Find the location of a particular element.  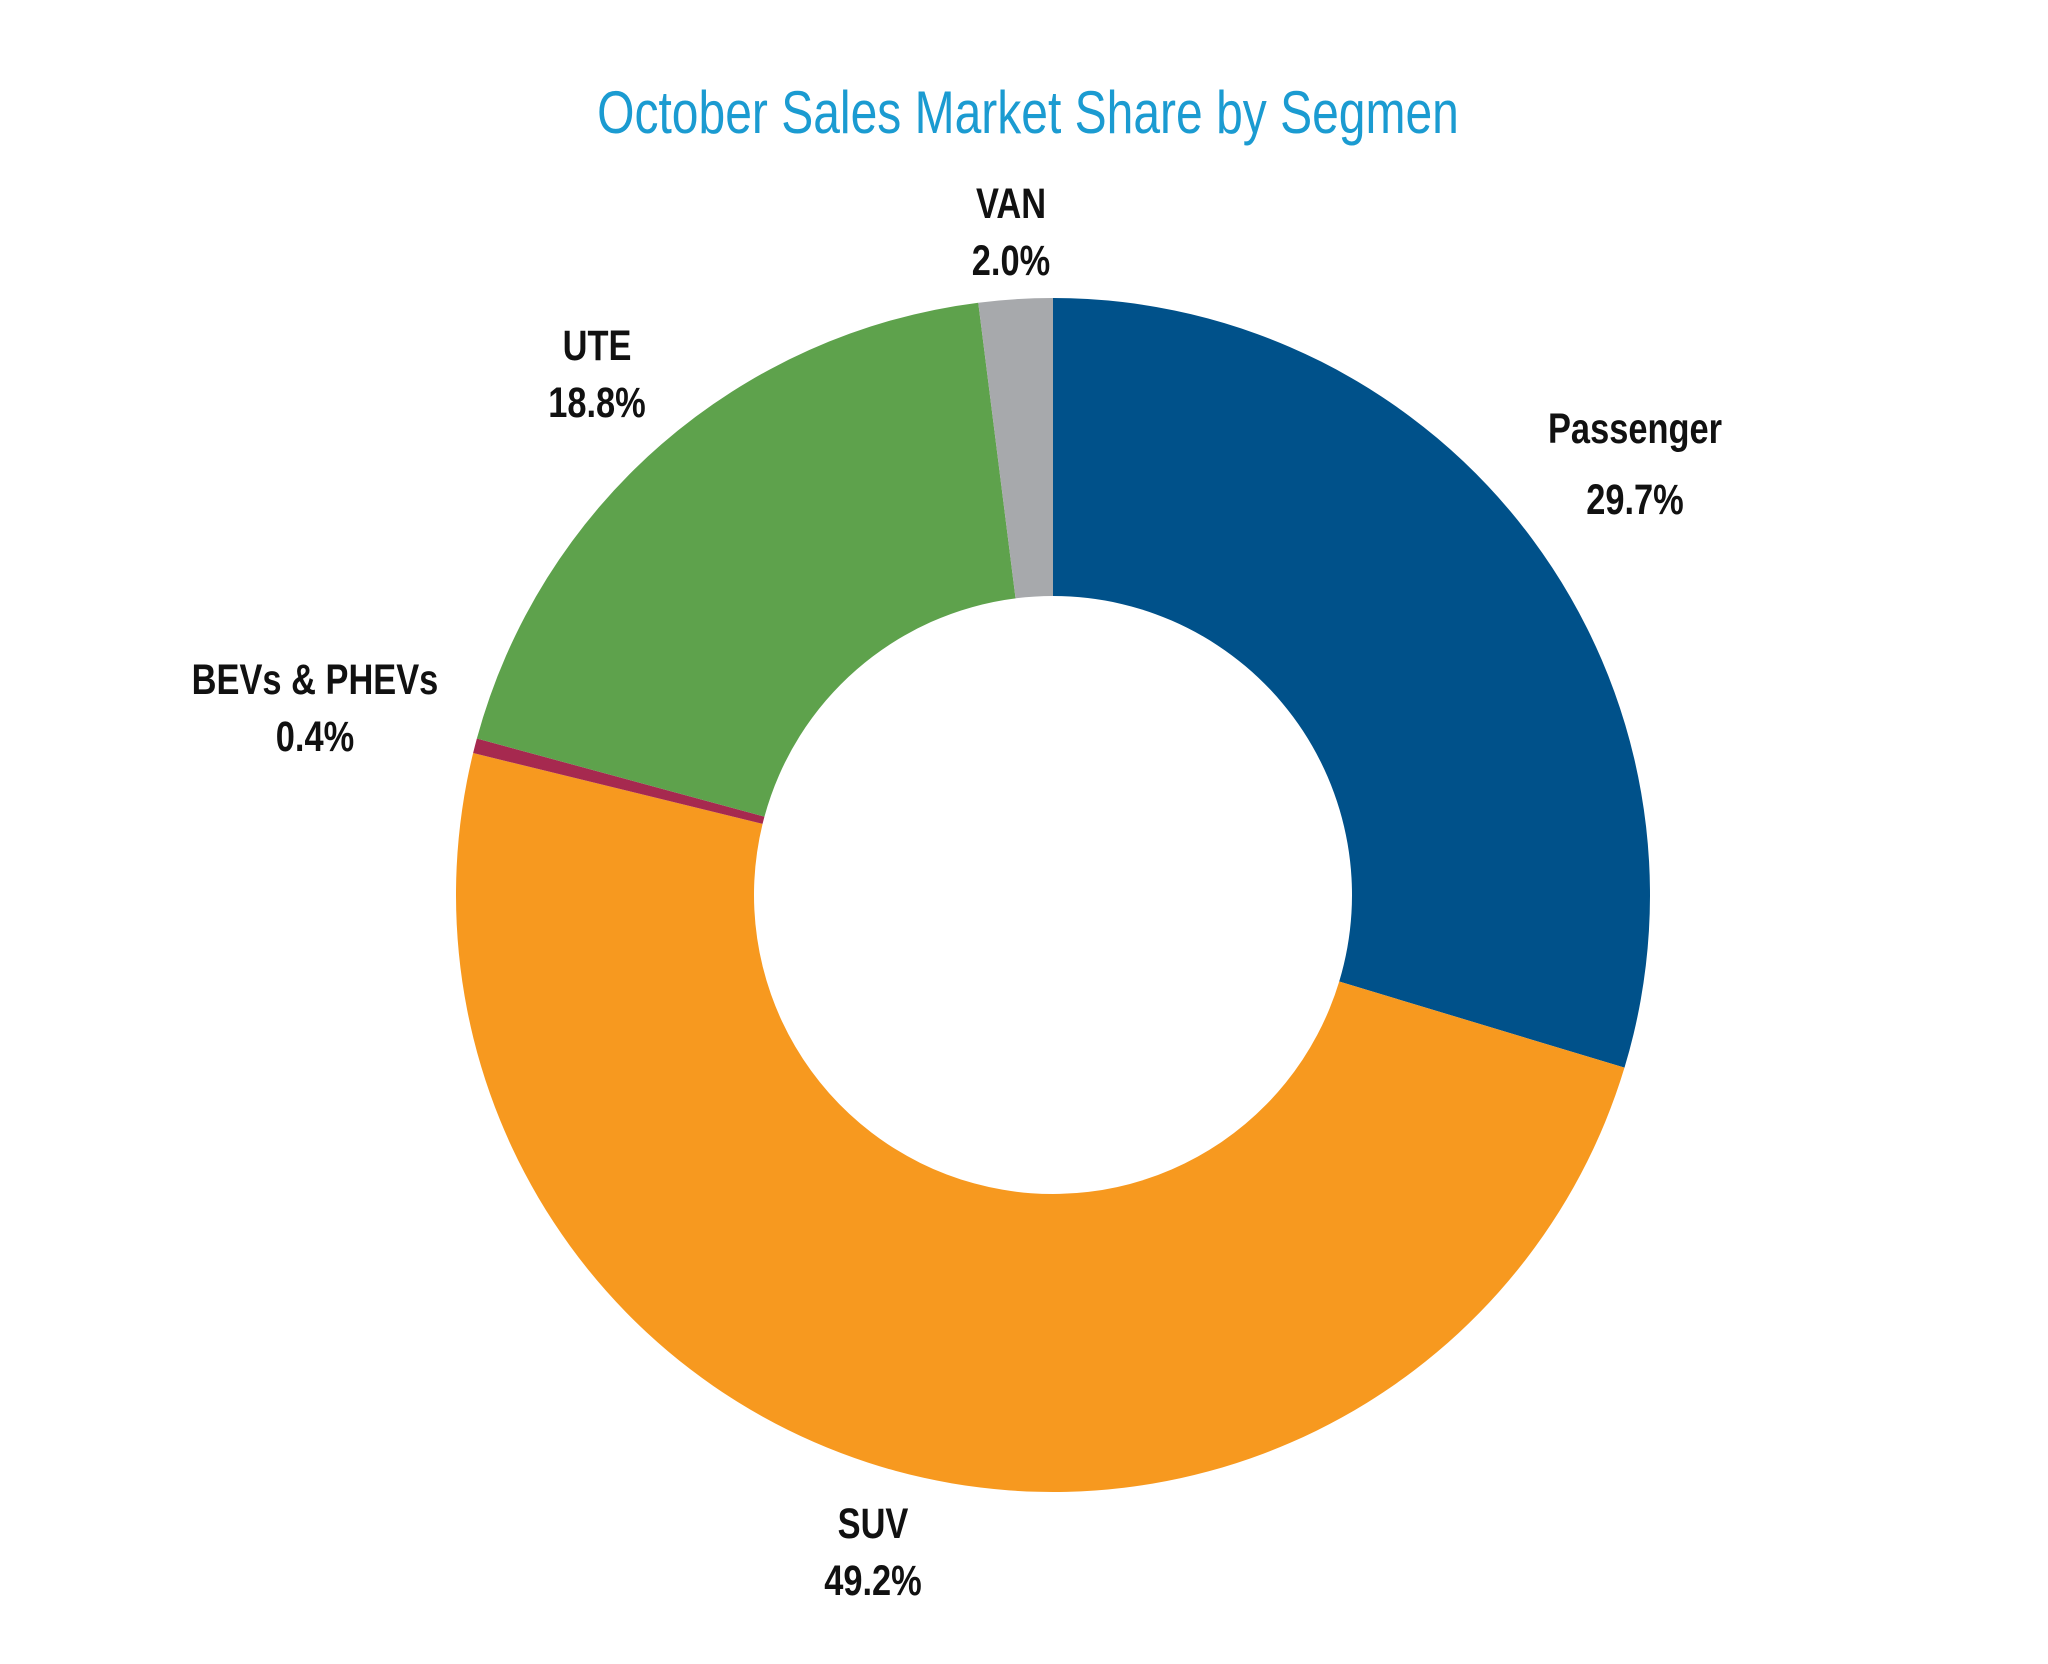

label-bevs-phevs: BEVs & PHEVs 0.4% is located at coordinates (315, 709).